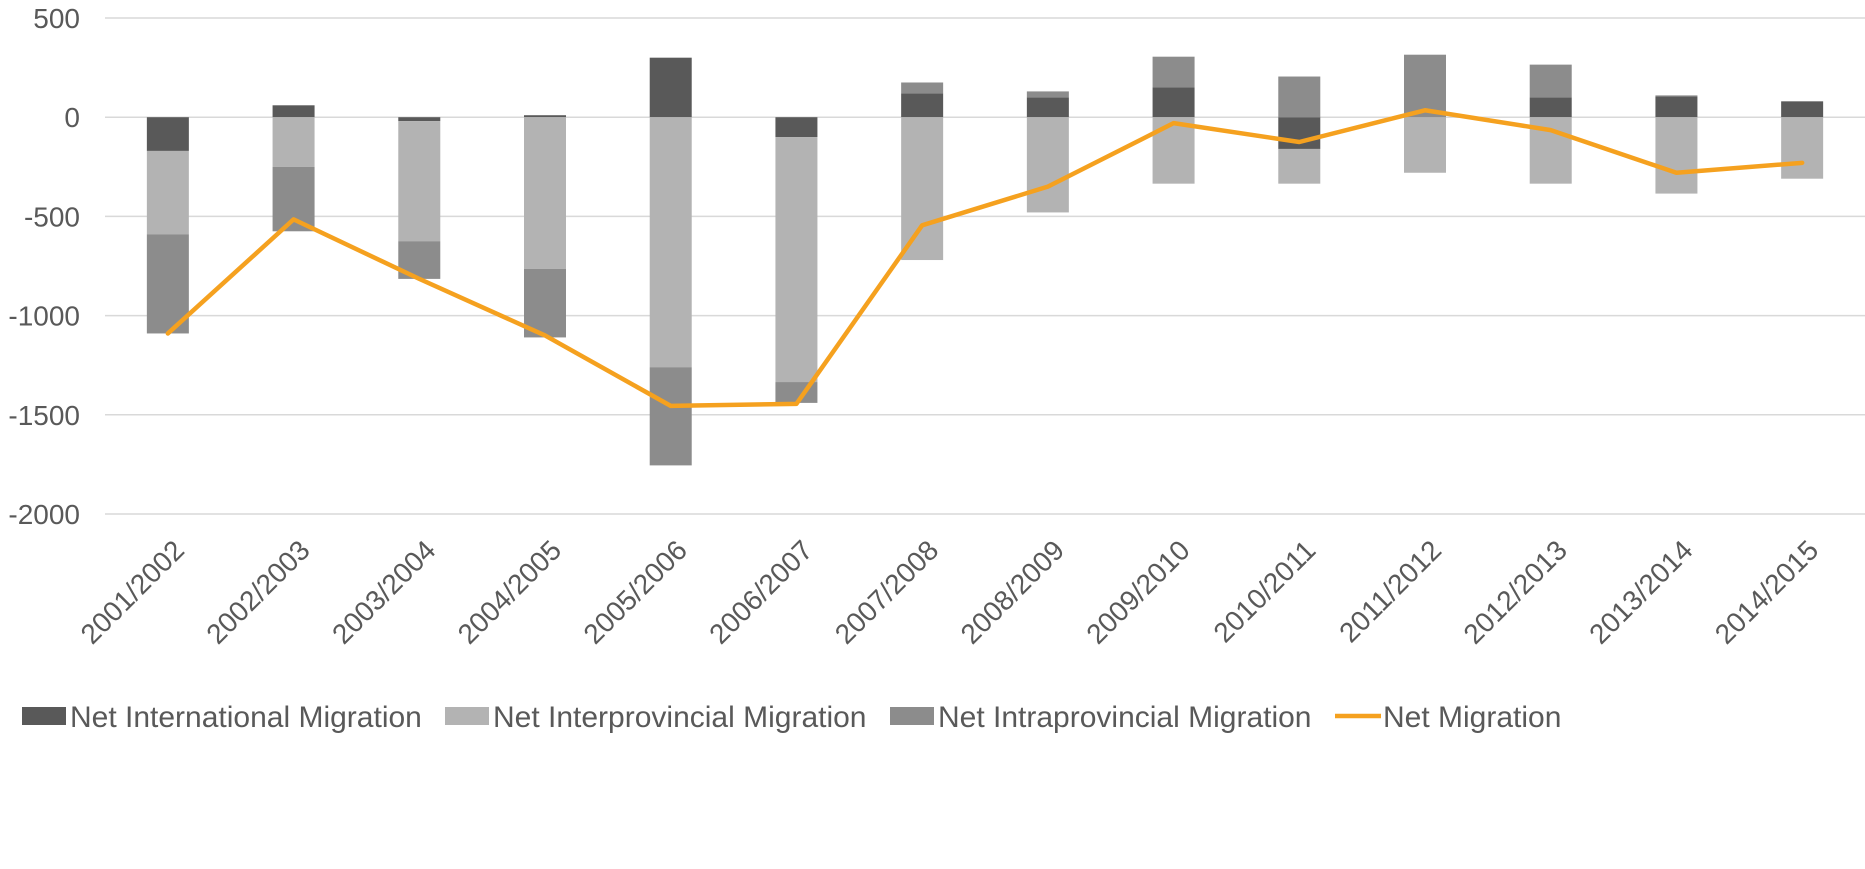 The image size is (1865, 869). Describe the element at coordinates (1264, 591) in the screenshot. I see `x-tick-label: 2010/2011` at that location.